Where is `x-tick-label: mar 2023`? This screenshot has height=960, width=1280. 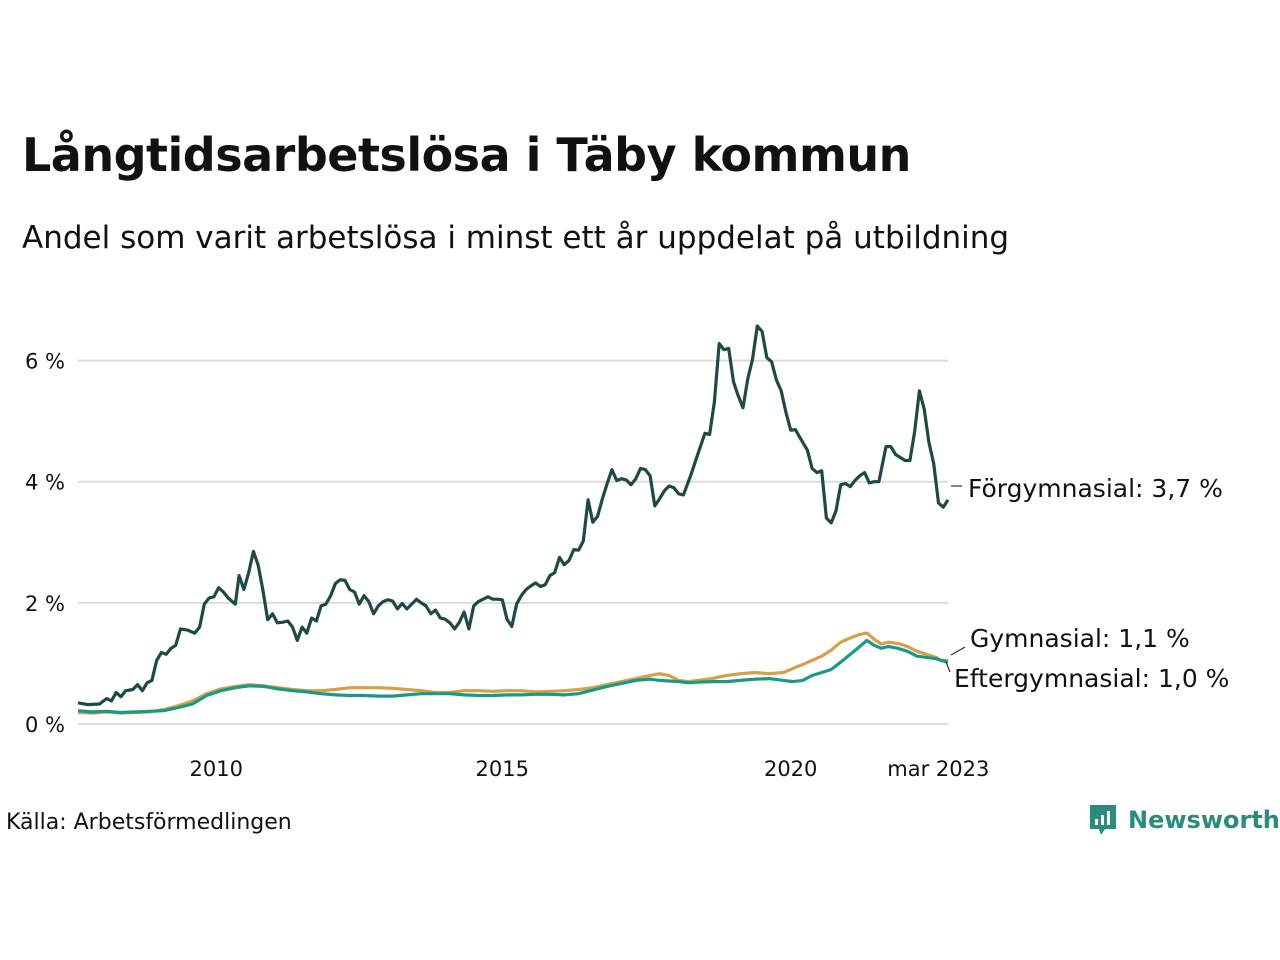
x-tick-label: mar 2023 is located at coordinates (938, 769).